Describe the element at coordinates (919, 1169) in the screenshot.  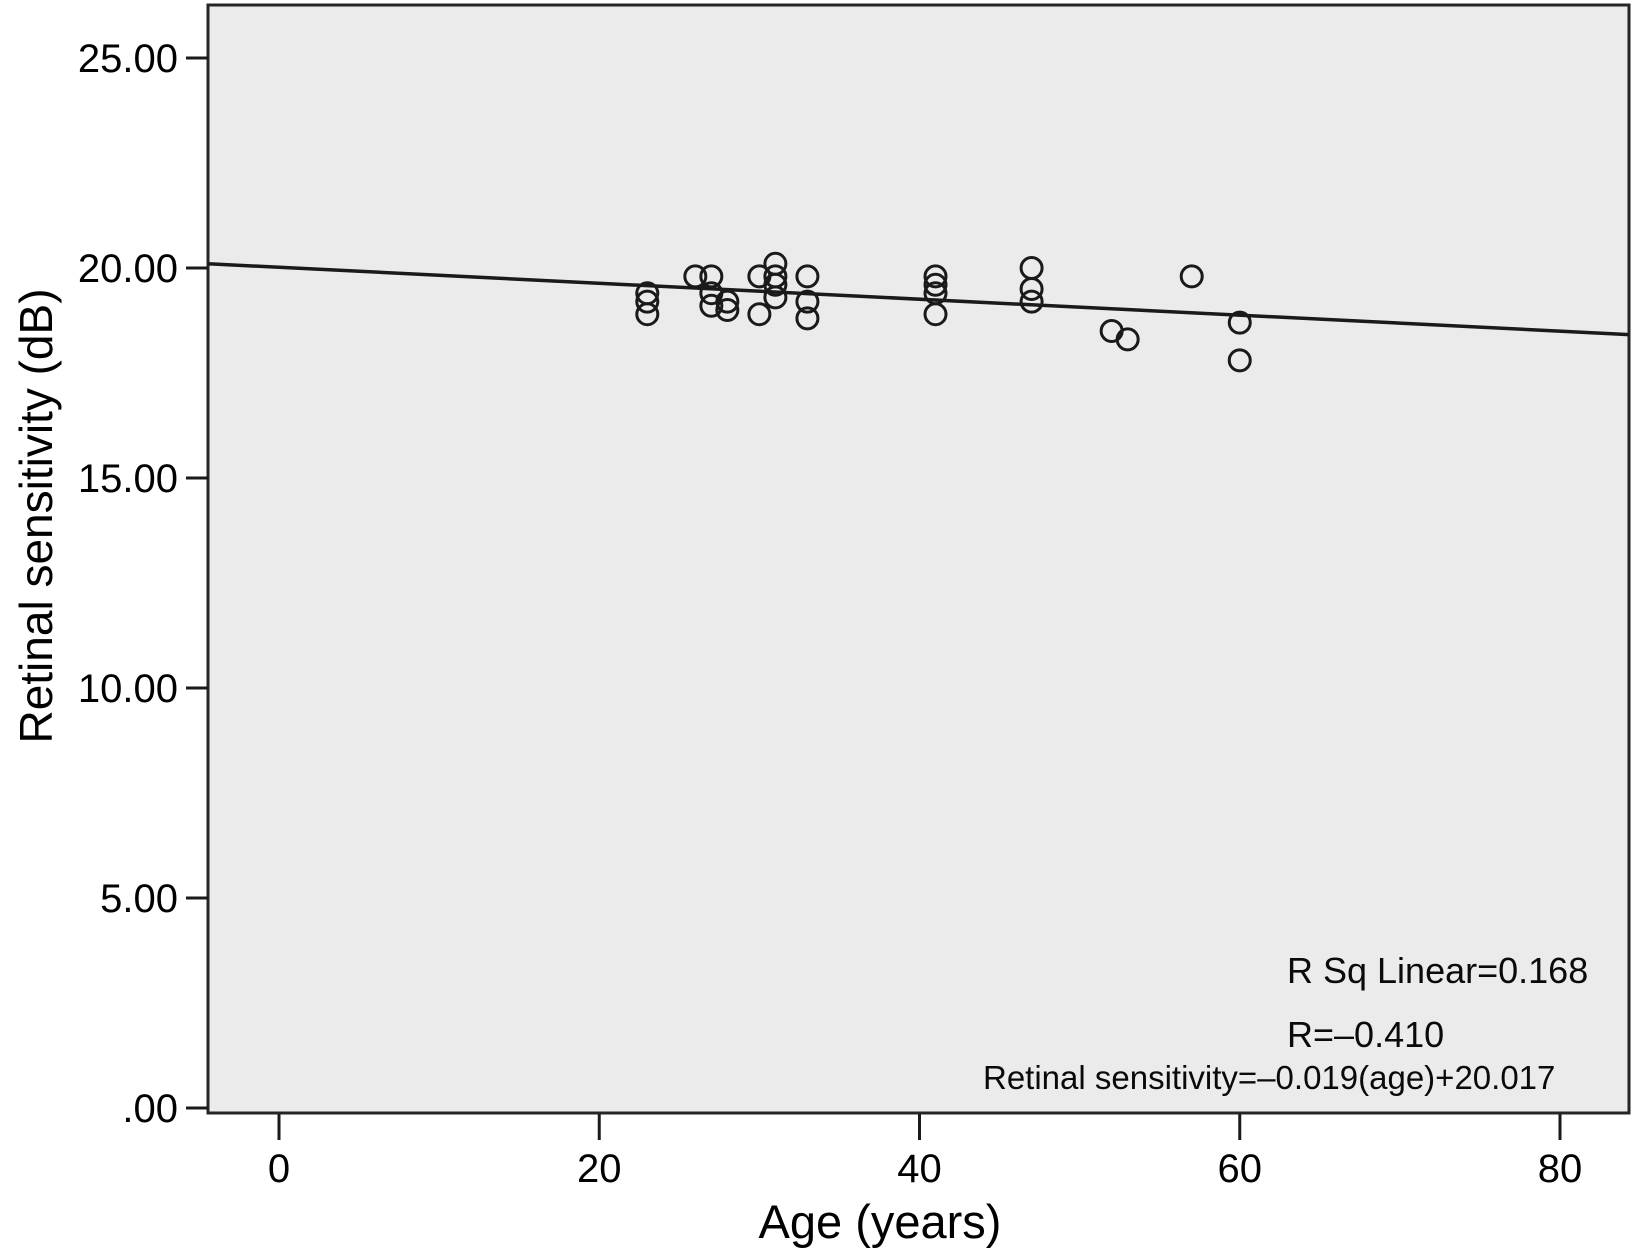
I see `x-axis-tick-label: 40` at that location.